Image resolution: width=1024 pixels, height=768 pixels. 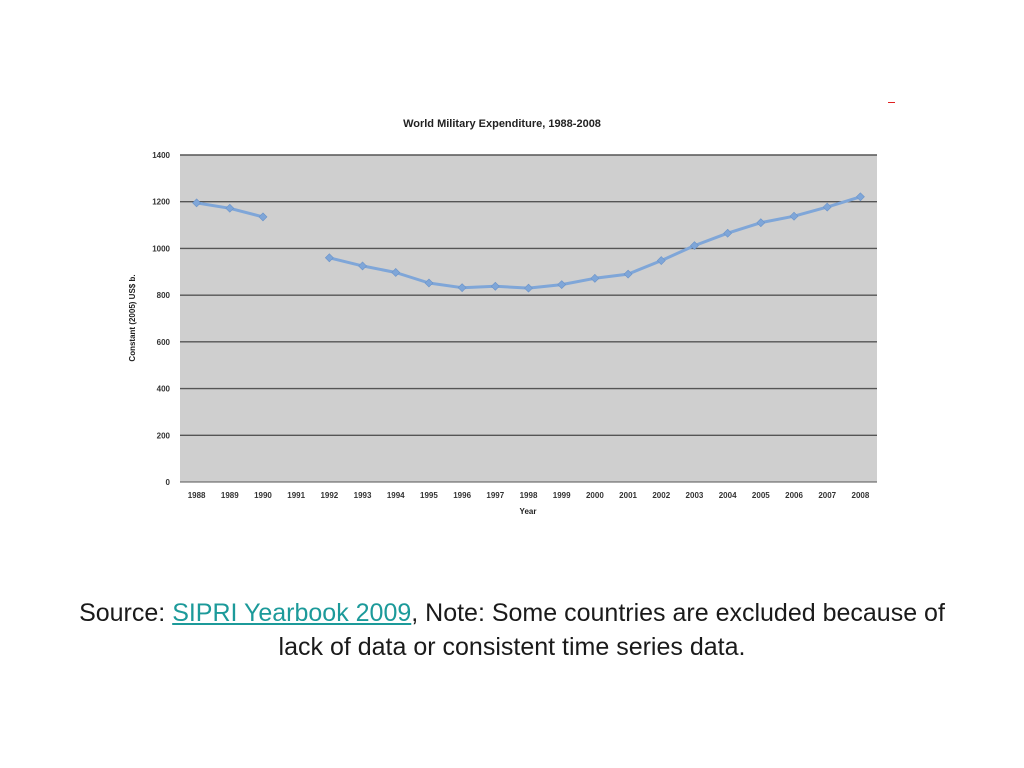 What do you see at coordinates (891, 102) in the screenshot?
I see `red-mark` at bounding box center [891, 102].